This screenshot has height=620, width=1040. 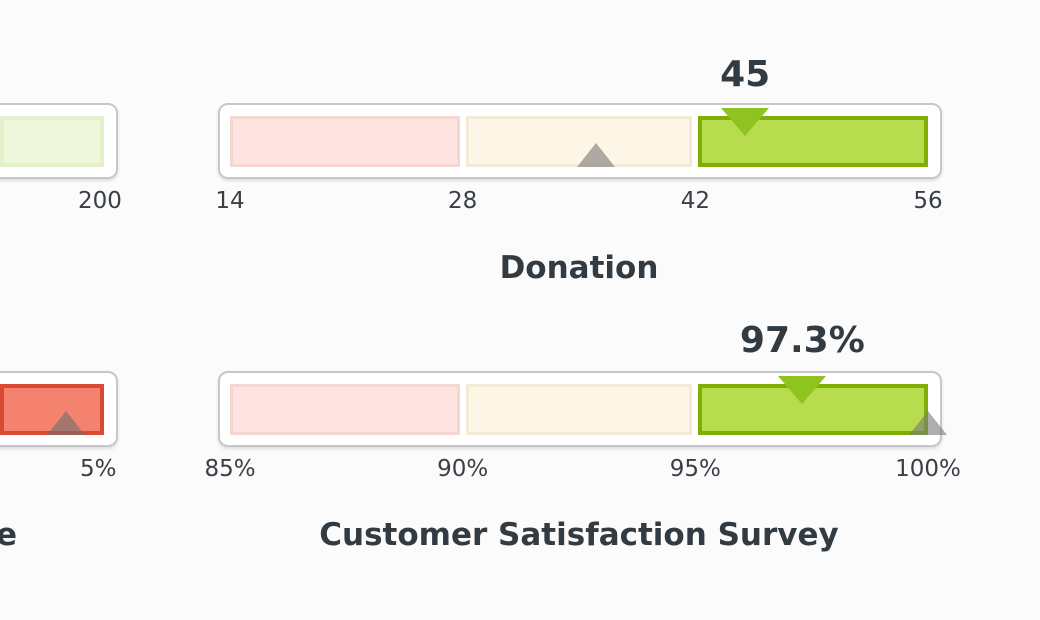 I want to click on tick-label: 90%, so click(x=463, y=469).